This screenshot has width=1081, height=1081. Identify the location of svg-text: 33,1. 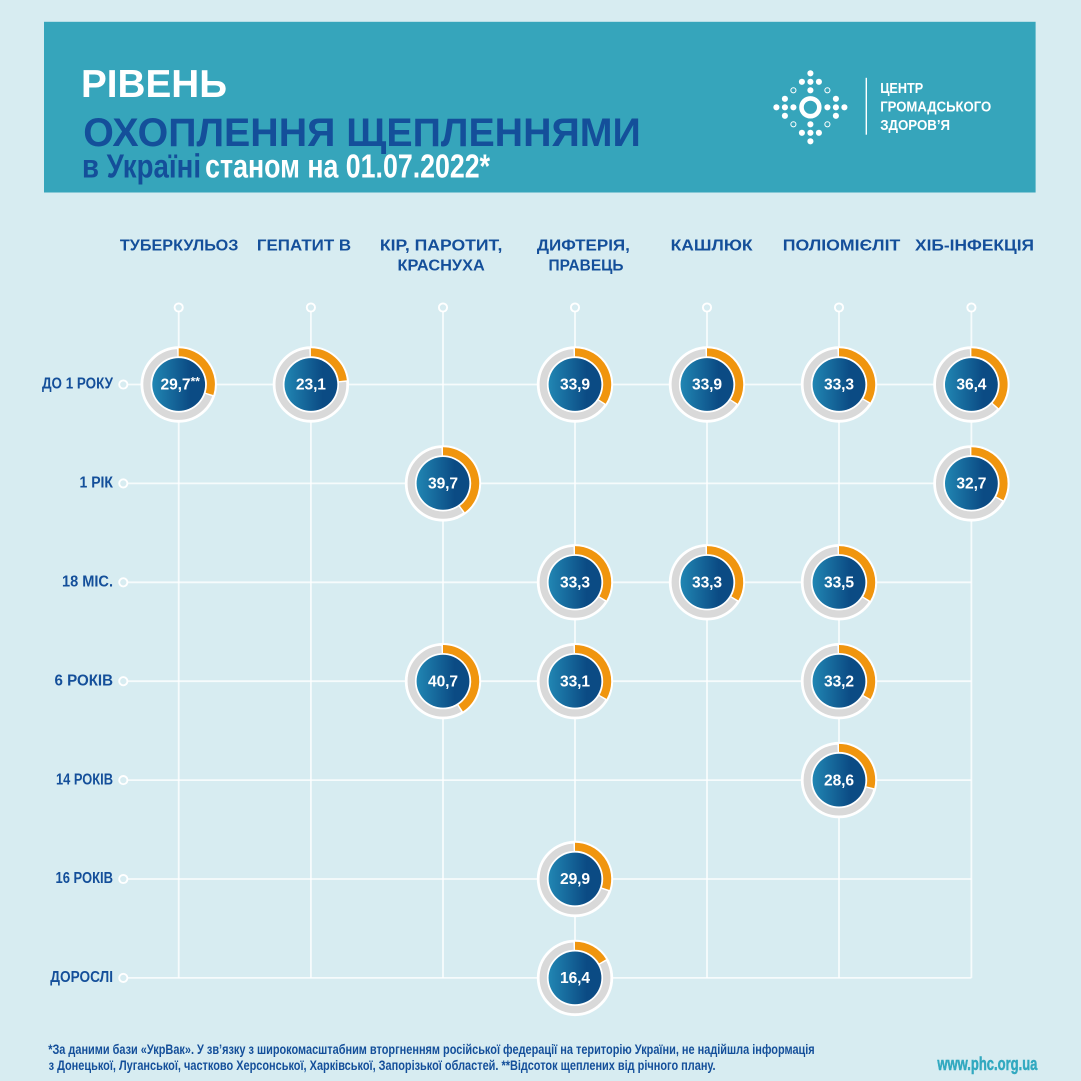
(575, 681).